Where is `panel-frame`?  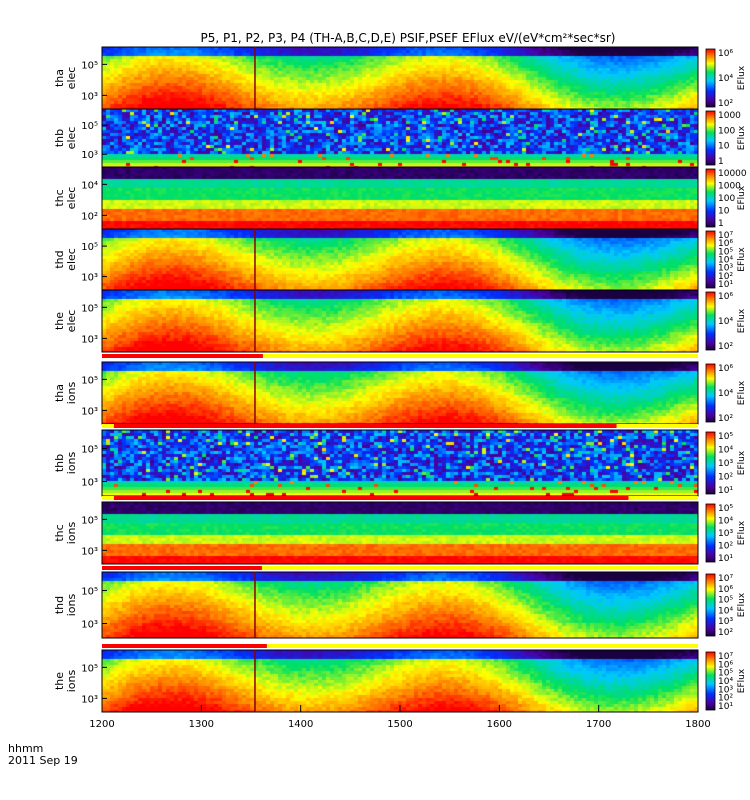 panel-frame is located at coordinates (400, 533).